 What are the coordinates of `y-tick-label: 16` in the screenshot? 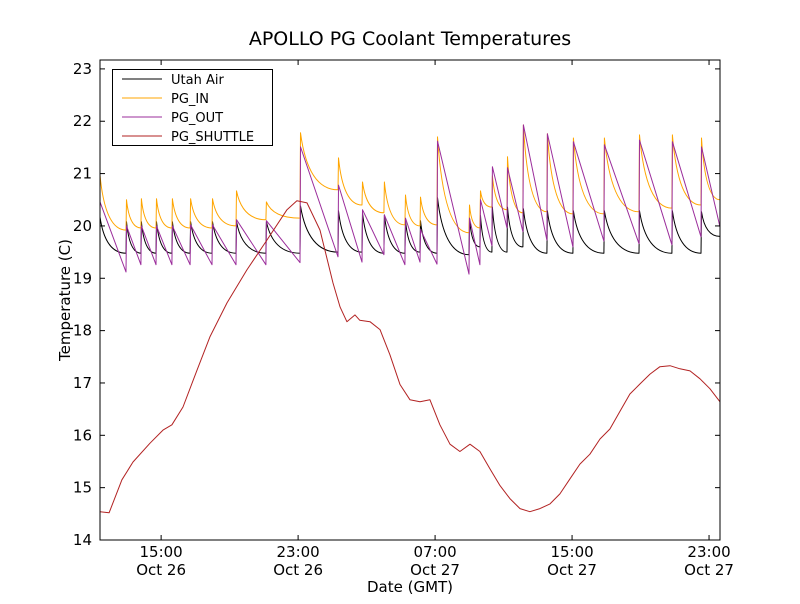 It's located at (82, 435).